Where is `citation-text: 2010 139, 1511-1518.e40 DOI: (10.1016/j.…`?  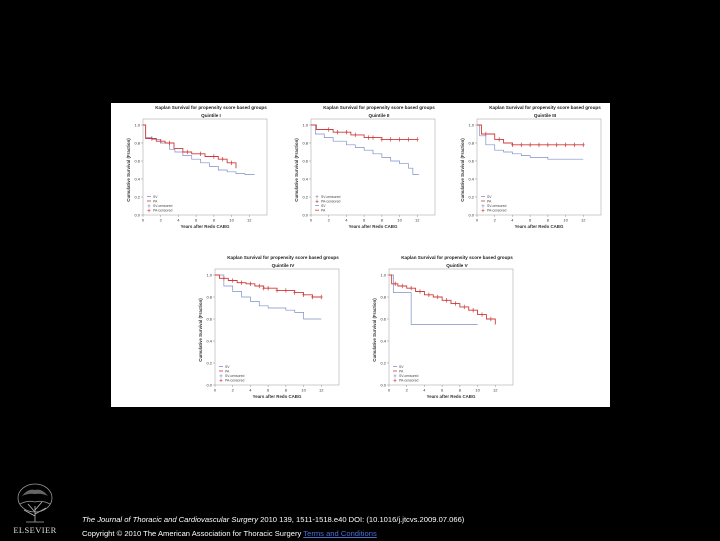 citation-text: 2010 139, 1511-1518.e40 DOI: (10.1016/j.… is located at coordinates (361, 519).